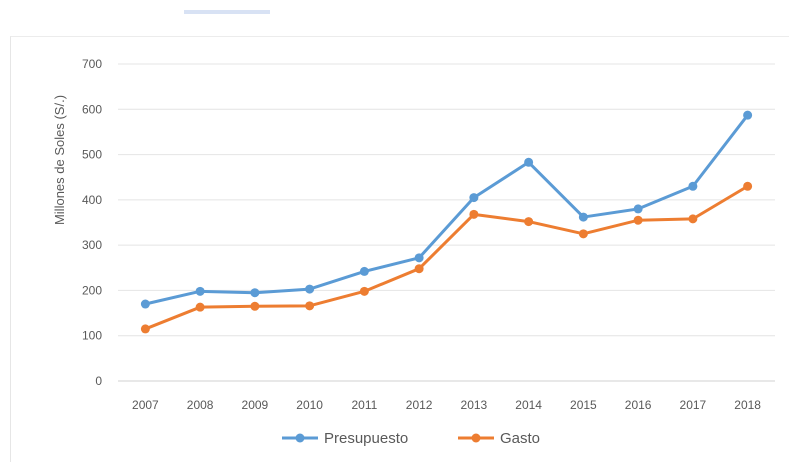 The height and width of the screenshot is (462, 789). Describe the element at coordinates (300, 438) in the screenshot. I see `legend-marker-presupuesto` at that location.